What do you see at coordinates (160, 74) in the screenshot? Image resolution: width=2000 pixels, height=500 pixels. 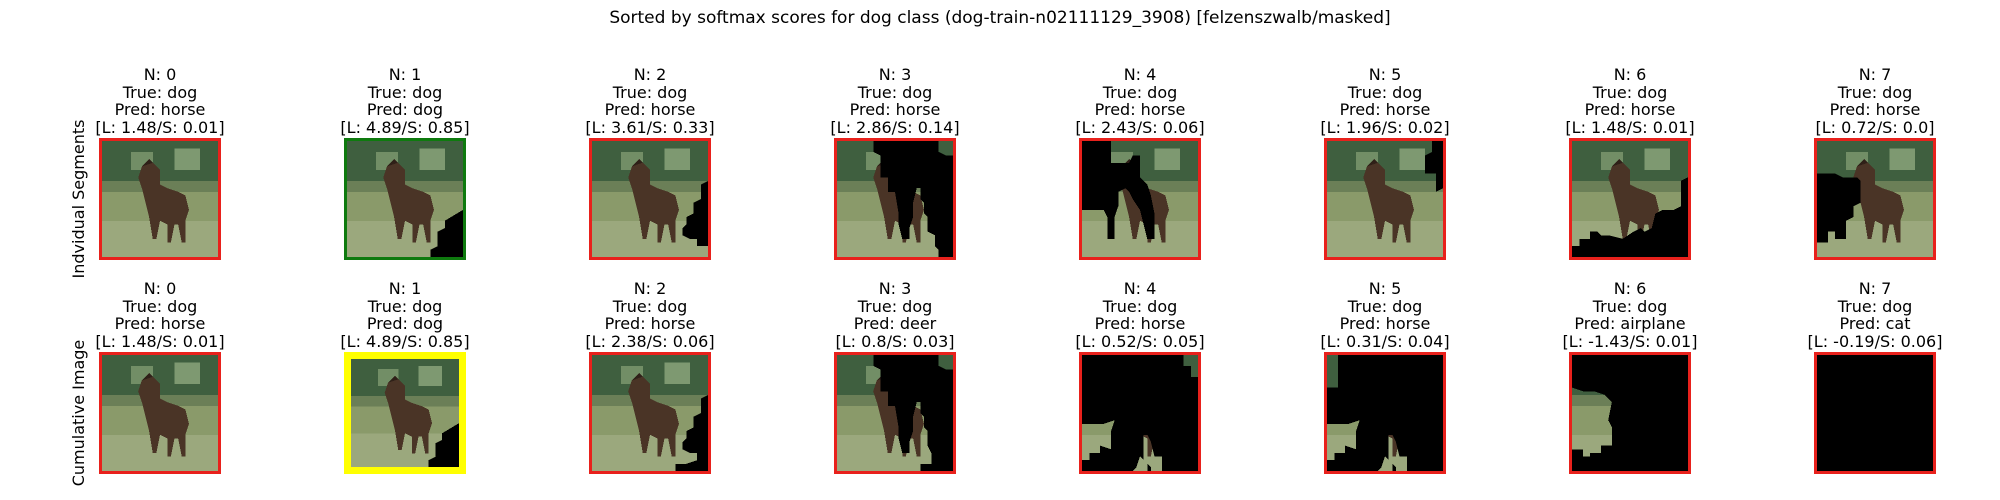 I see `panel-index: N: 0` at bounding box center [160, 74].